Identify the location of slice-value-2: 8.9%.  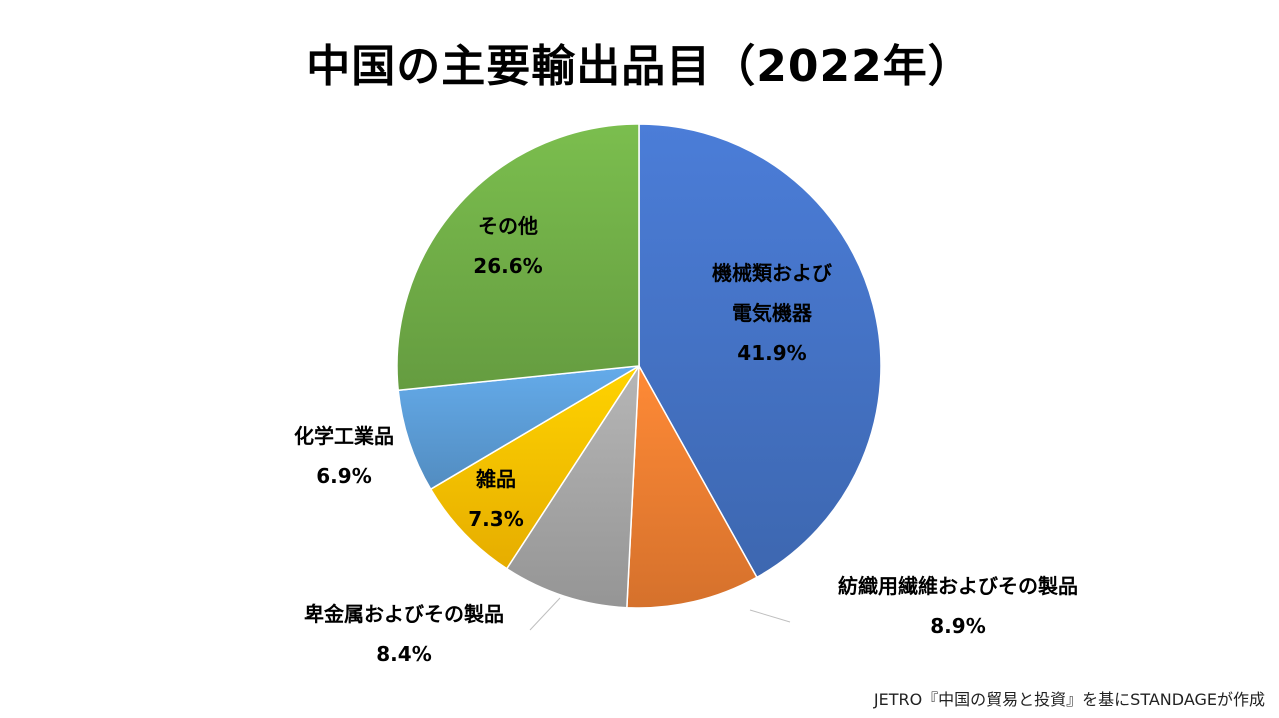
(957, 626).